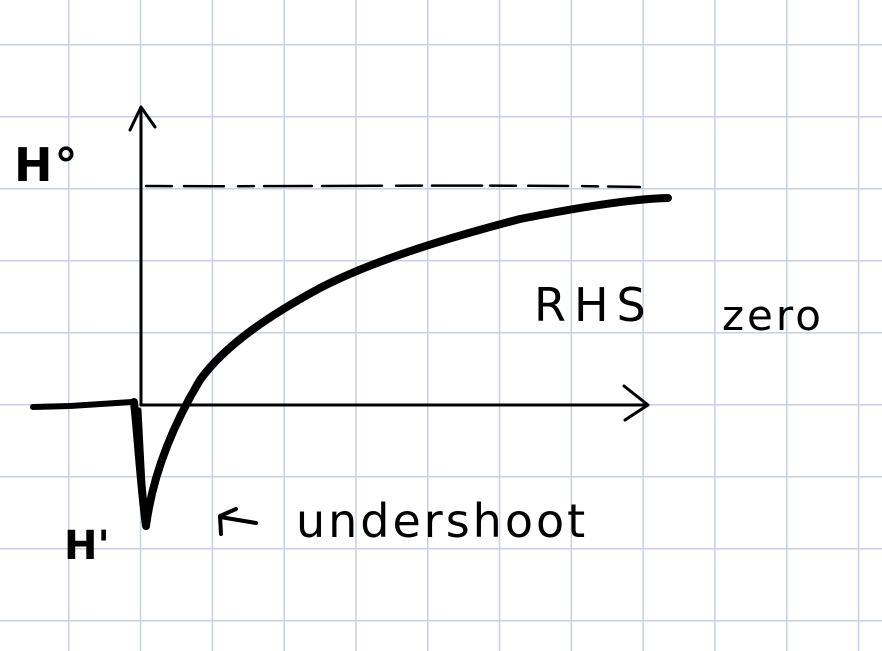 The height and width of the screenshot is (651, 882). Describe the element at coordinates (442, 521) in the screenshot. I see `undershoot-label: undershoot` at that location.